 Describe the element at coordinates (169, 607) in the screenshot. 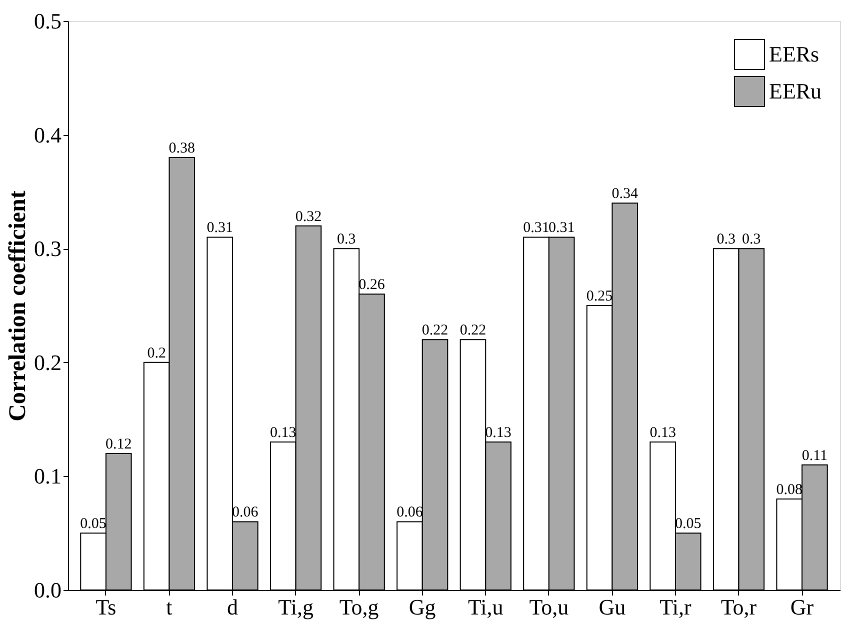

I see `x-tick-label: t` at that location.